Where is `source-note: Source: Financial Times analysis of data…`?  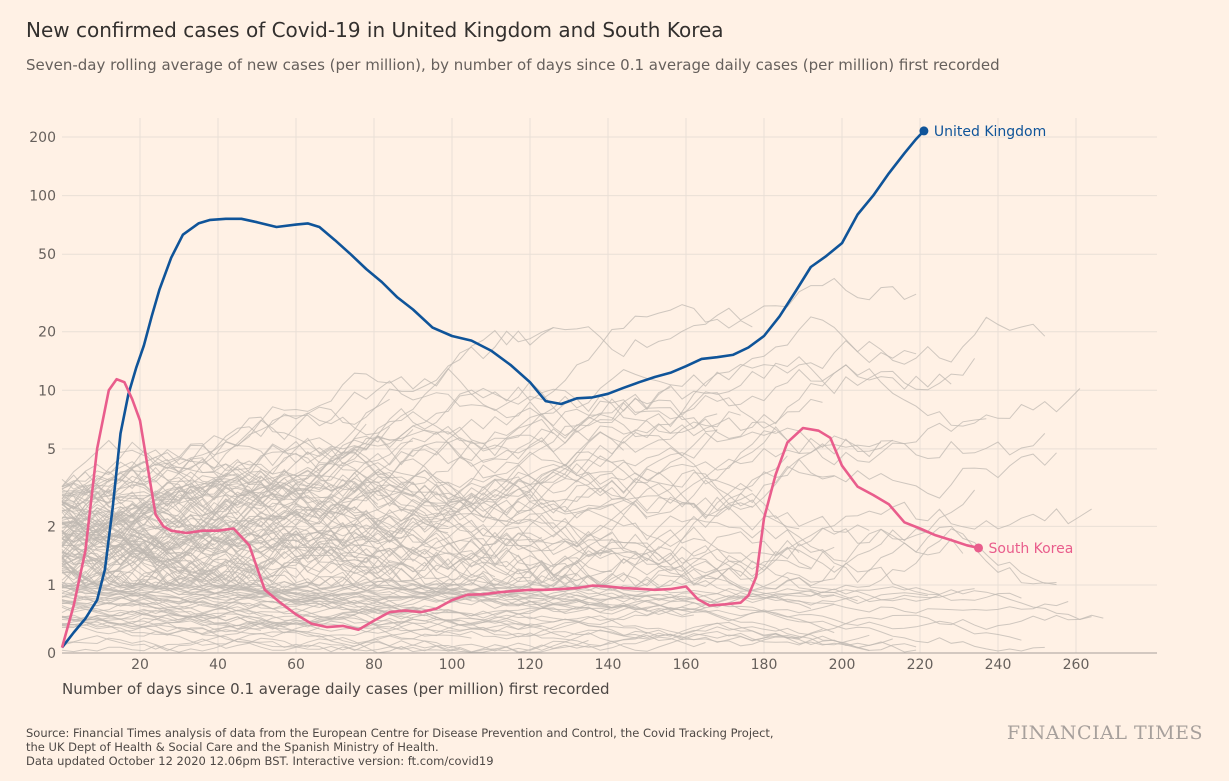 source-note: Source: Financial Times analysis of data… is located at coordinates (400, 747).